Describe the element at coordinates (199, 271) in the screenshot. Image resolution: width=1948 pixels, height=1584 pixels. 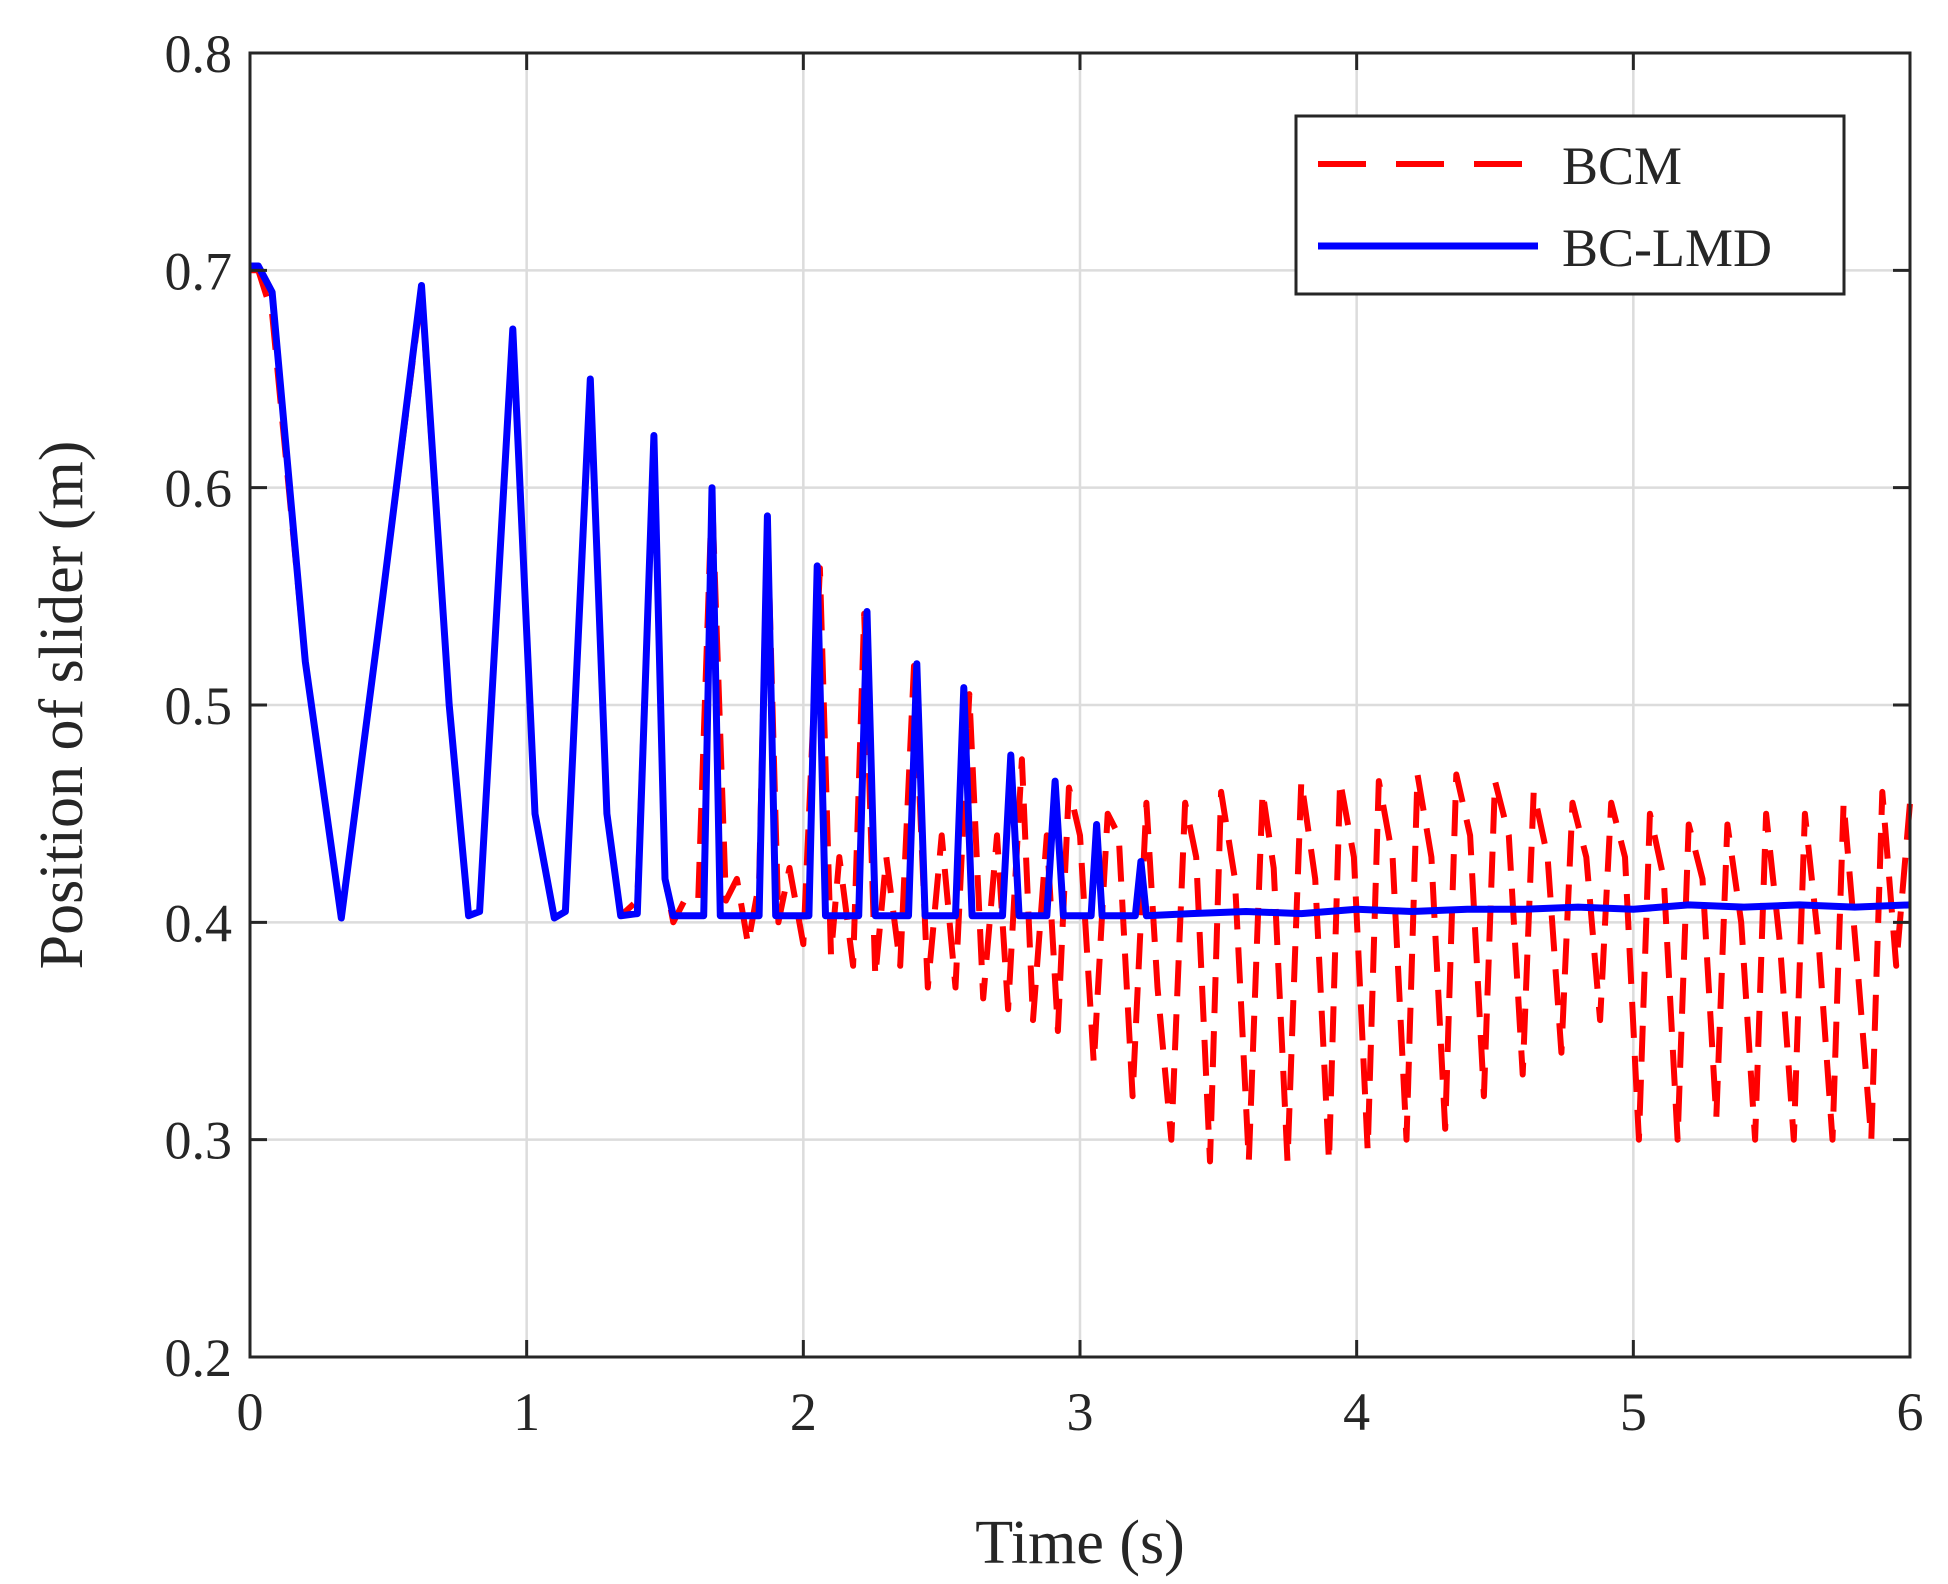
I see `y-tick-label: 0.7` at that location.